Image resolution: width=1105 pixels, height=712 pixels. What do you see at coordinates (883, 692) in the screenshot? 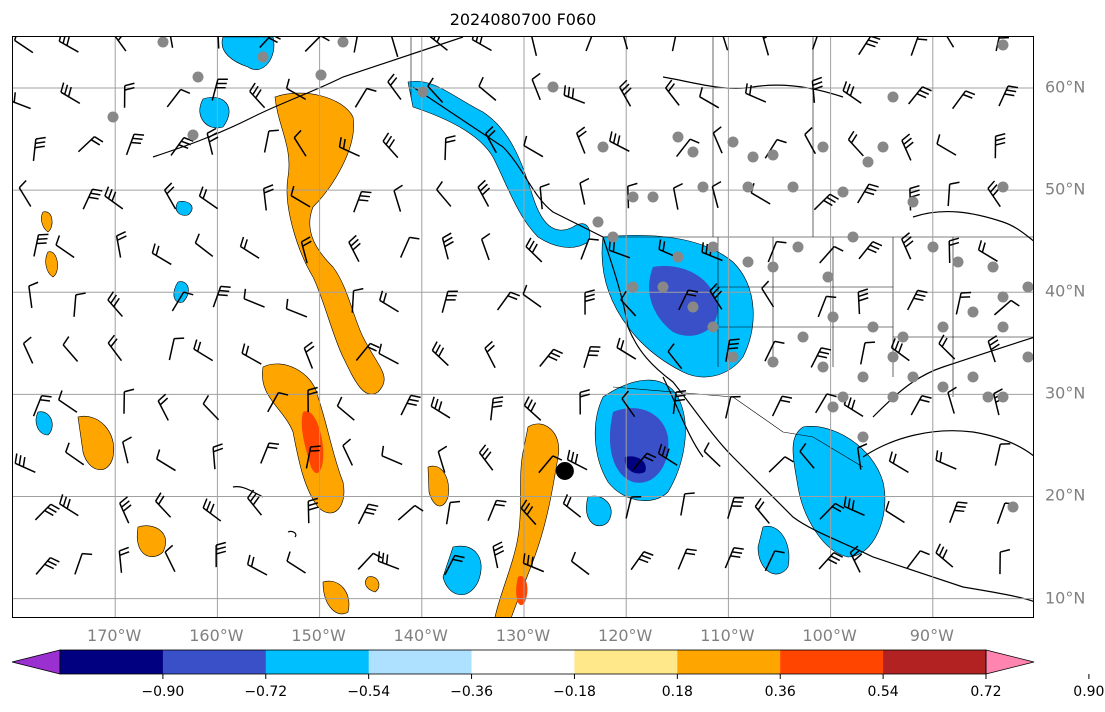
I see `colorbar-tick-label: 0.54` at bounding box center [883, 692].